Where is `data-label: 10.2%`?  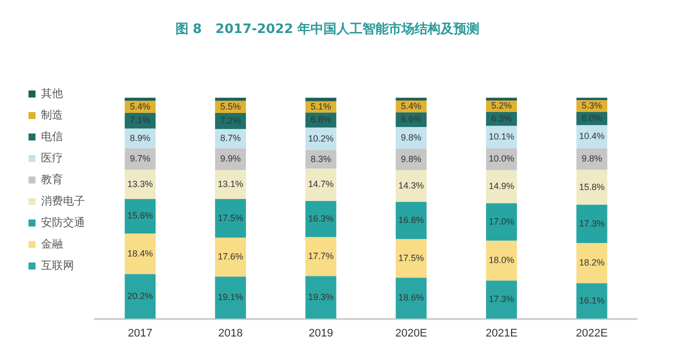
data-label: 10.2% is located at coordinates (321, 138).